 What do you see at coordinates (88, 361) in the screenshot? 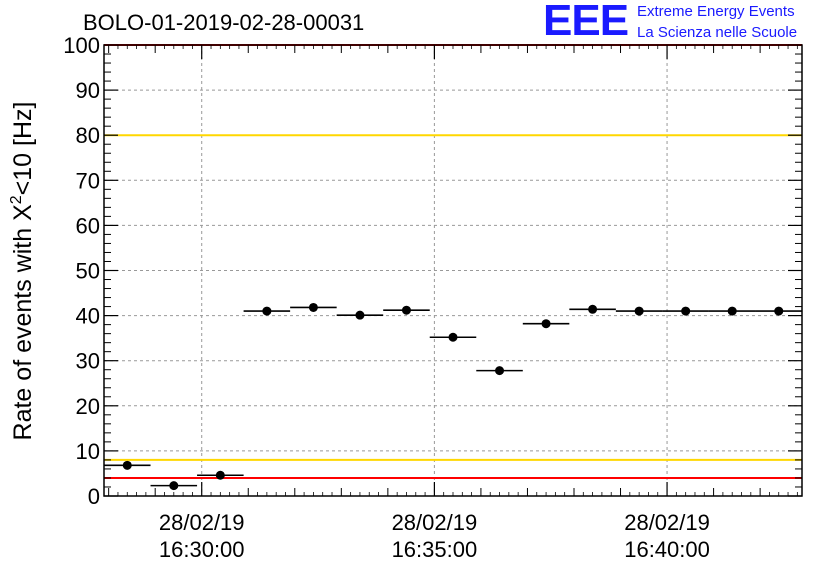
I see `y-tick-label: 30` at bounding box center [88, 361].